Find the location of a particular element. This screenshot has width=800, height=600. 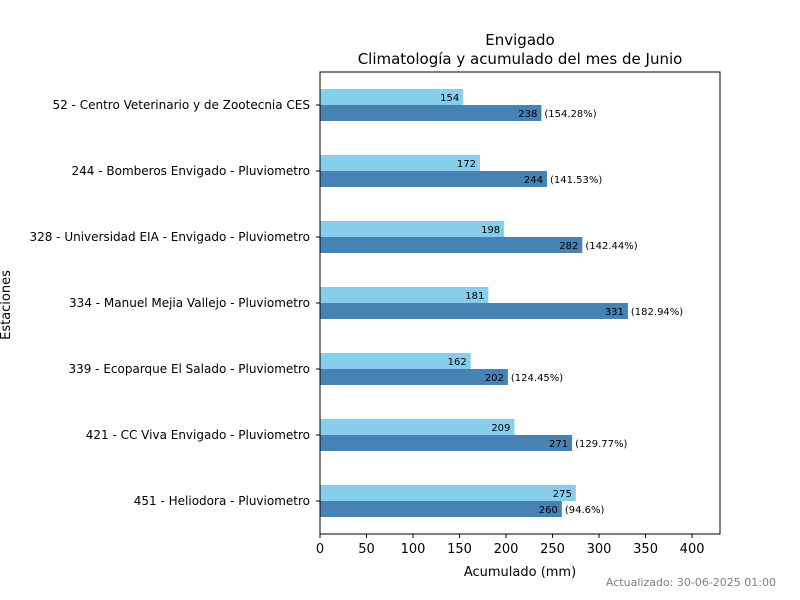

bar-value-label: 271 is located at coordinates (558, 444).